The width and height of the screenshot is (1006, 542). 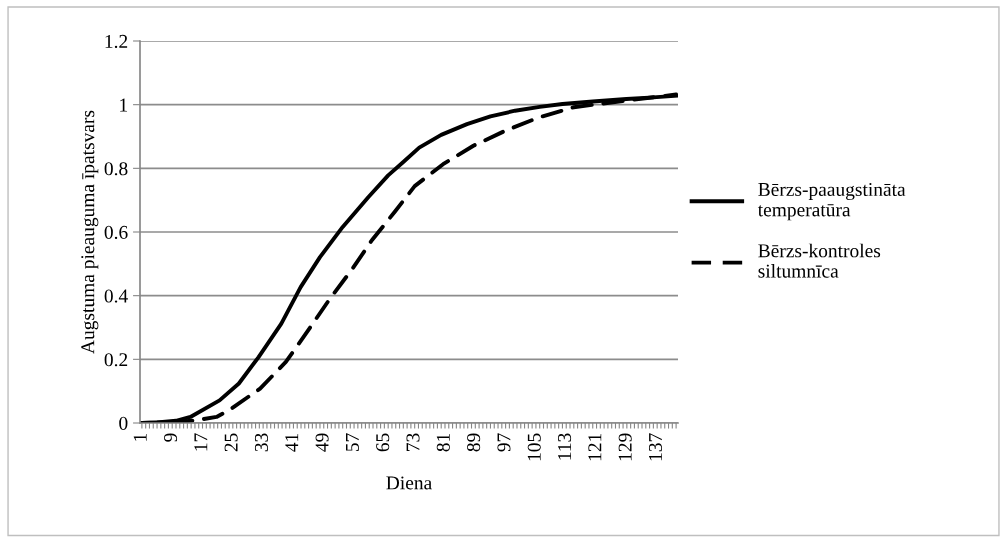 What do you see at coordinates (474, 442) in the screenshot?
I see `x-tick-label: 89` at bounding box center [474, 442].